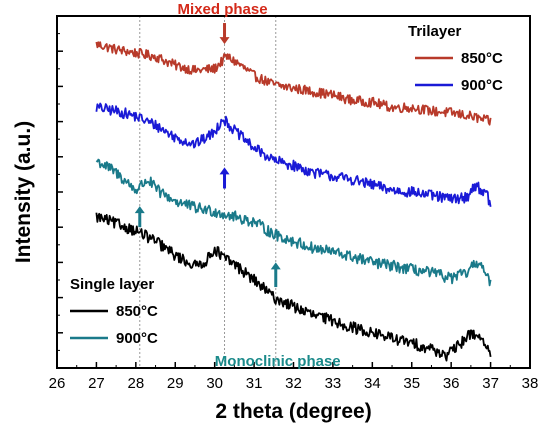  I want to click on x-tick-label: 36, so click(451, 383).